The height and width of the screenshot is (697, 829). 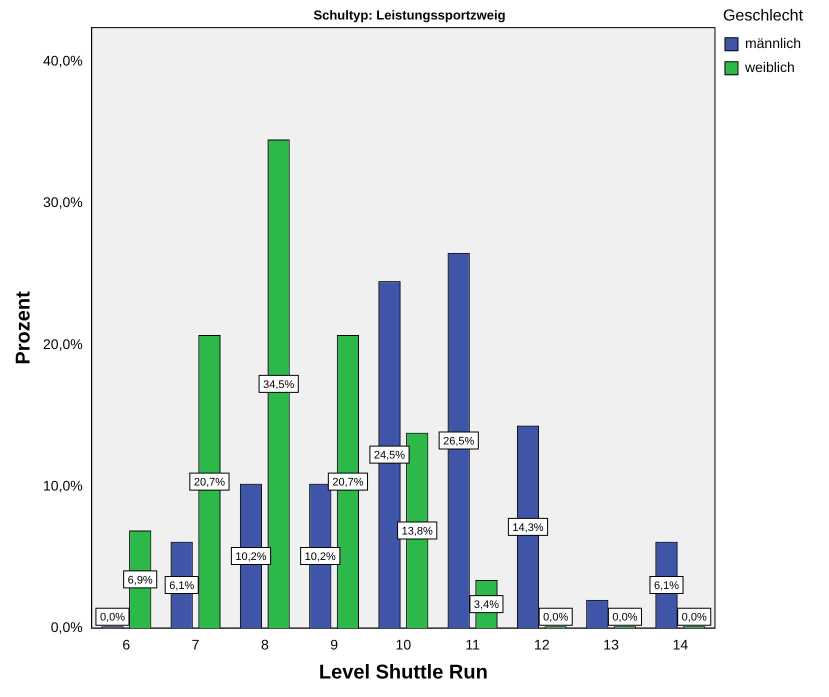 What do you see at coordinates (264, 644) in the screenshot?
I see `x-tick-label: 8` at bounding box center [264, 644].